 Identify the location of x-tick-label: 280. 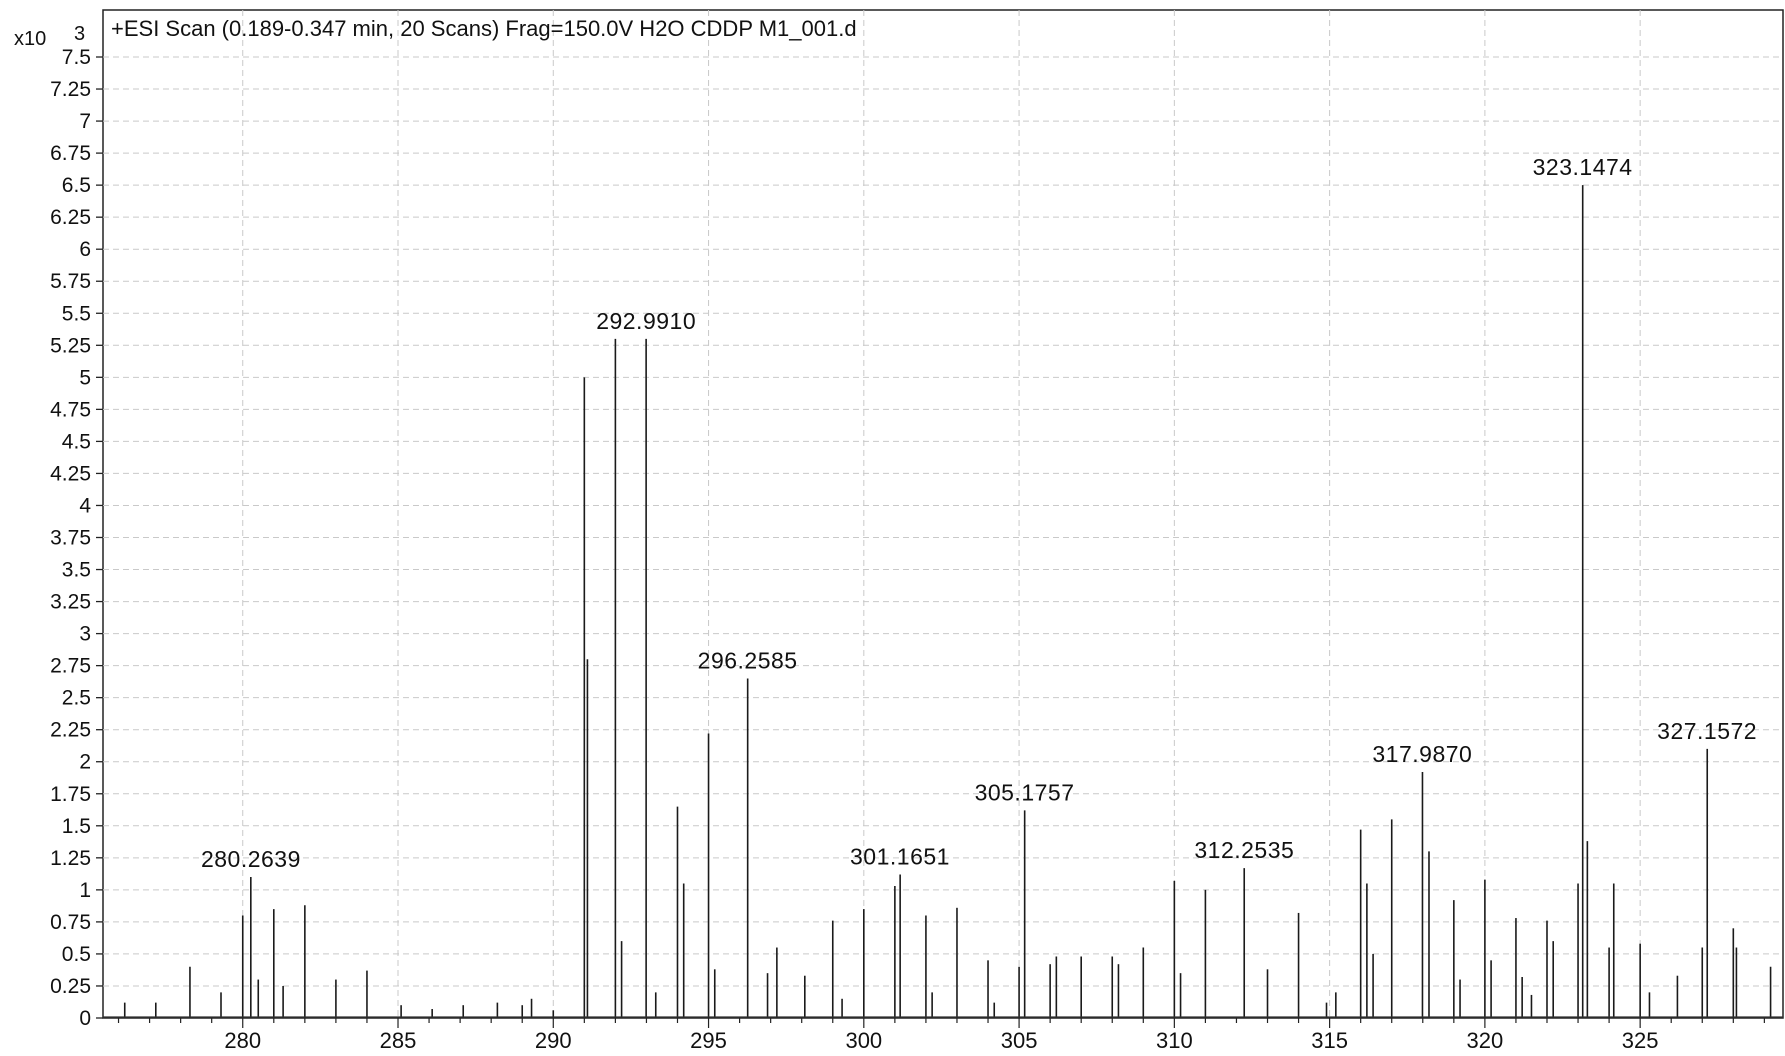
(242, 1040).